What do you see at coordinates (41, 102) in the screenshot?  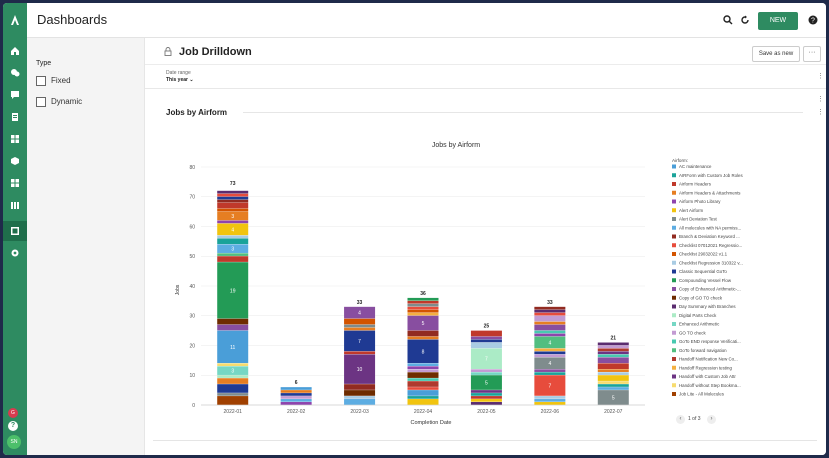 I see `dynamic-checkbox` at bounding box center [41, 102].